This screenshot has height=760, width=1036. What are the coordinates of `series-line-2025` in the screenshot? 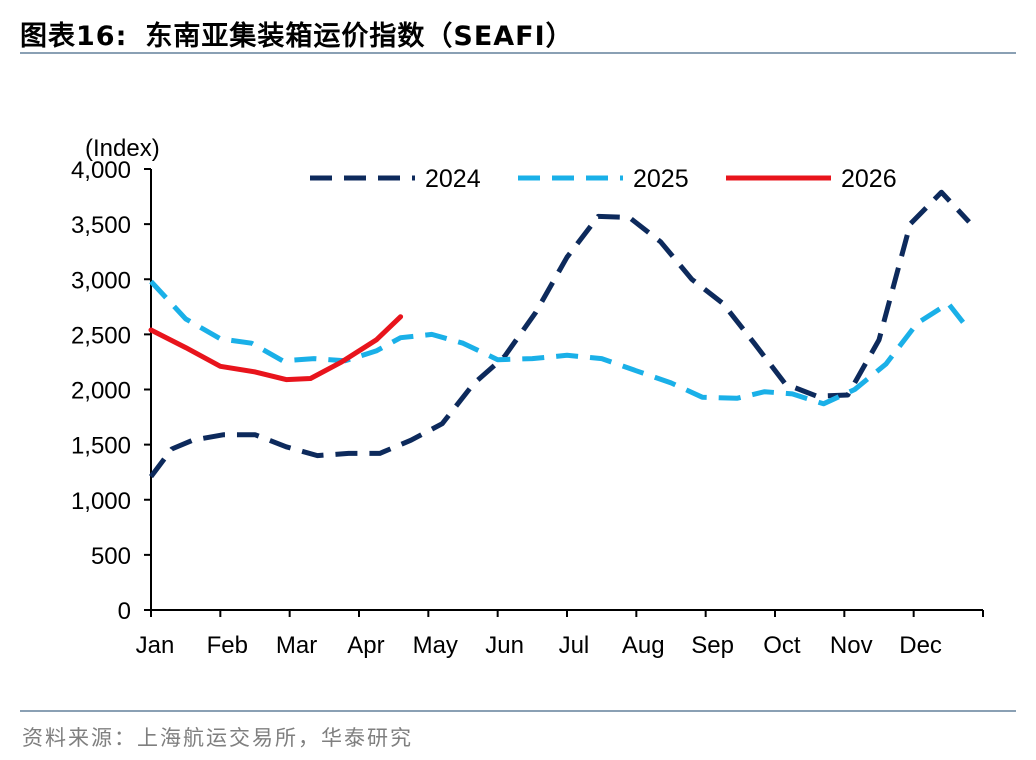 It's located at (560, 343).